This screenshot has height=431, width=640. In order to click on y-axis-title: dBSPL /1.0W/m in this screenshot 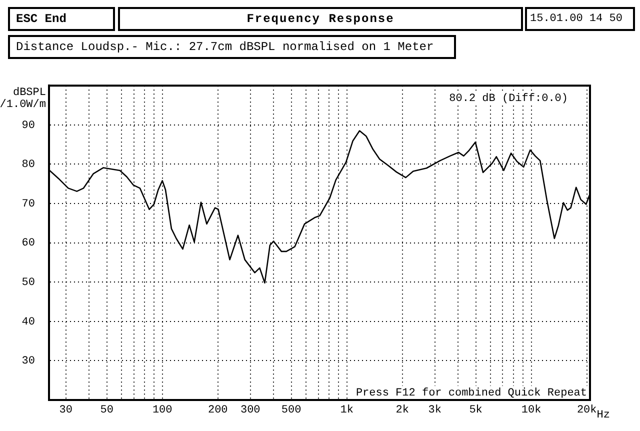, I will do `click(23, 99)`.